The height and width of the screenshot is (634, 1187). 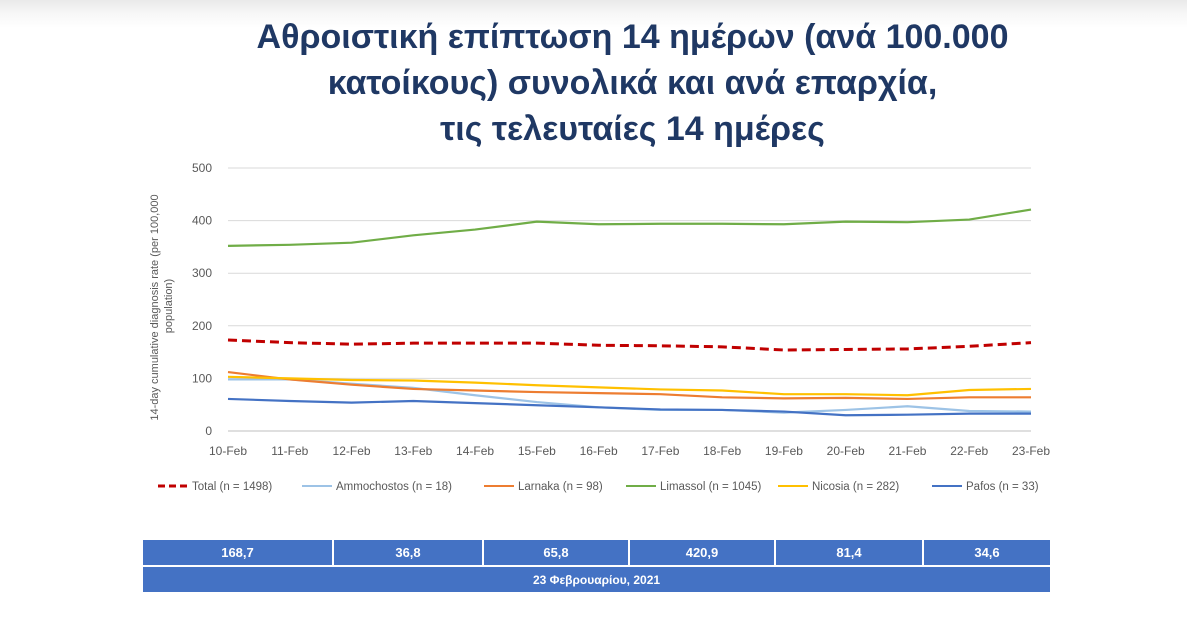 What do you see at coordinates (632, 129) in the screenshot?
I see `title-line-3: τις τελευταίες 14 ημέρες` at bounding box center [632, 129].